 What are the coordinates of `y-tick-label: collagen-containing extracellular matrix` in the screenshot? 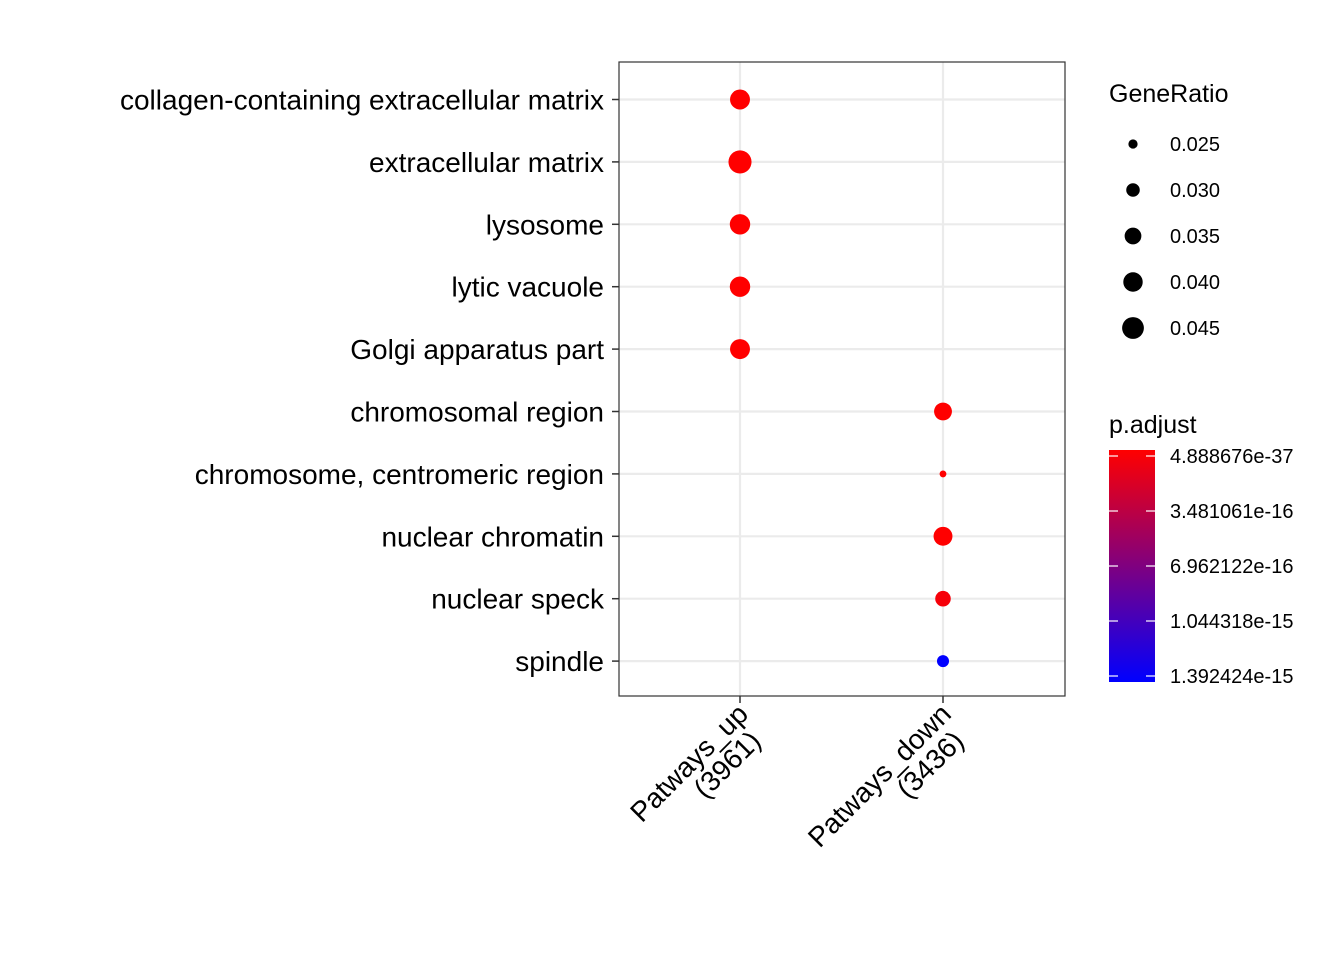 It's located at (362, 100).